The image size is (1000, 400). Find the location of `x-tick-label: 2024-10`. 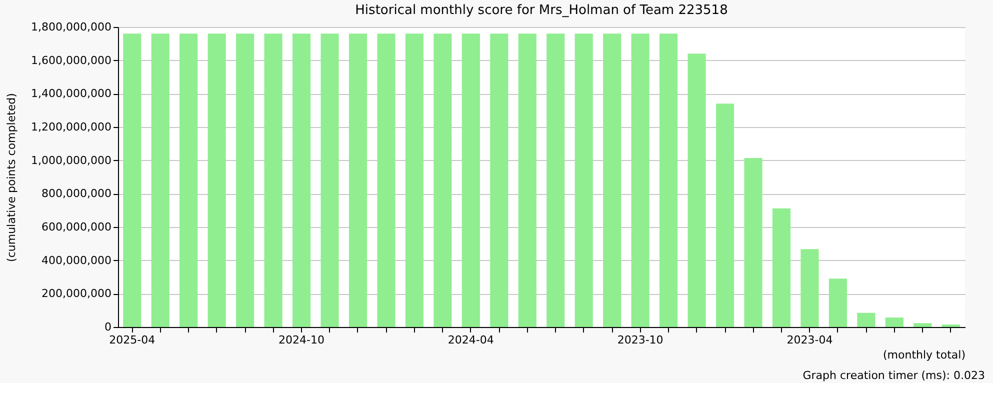

x-tick-label: 2024-10 is located at coordinates (301, 340).